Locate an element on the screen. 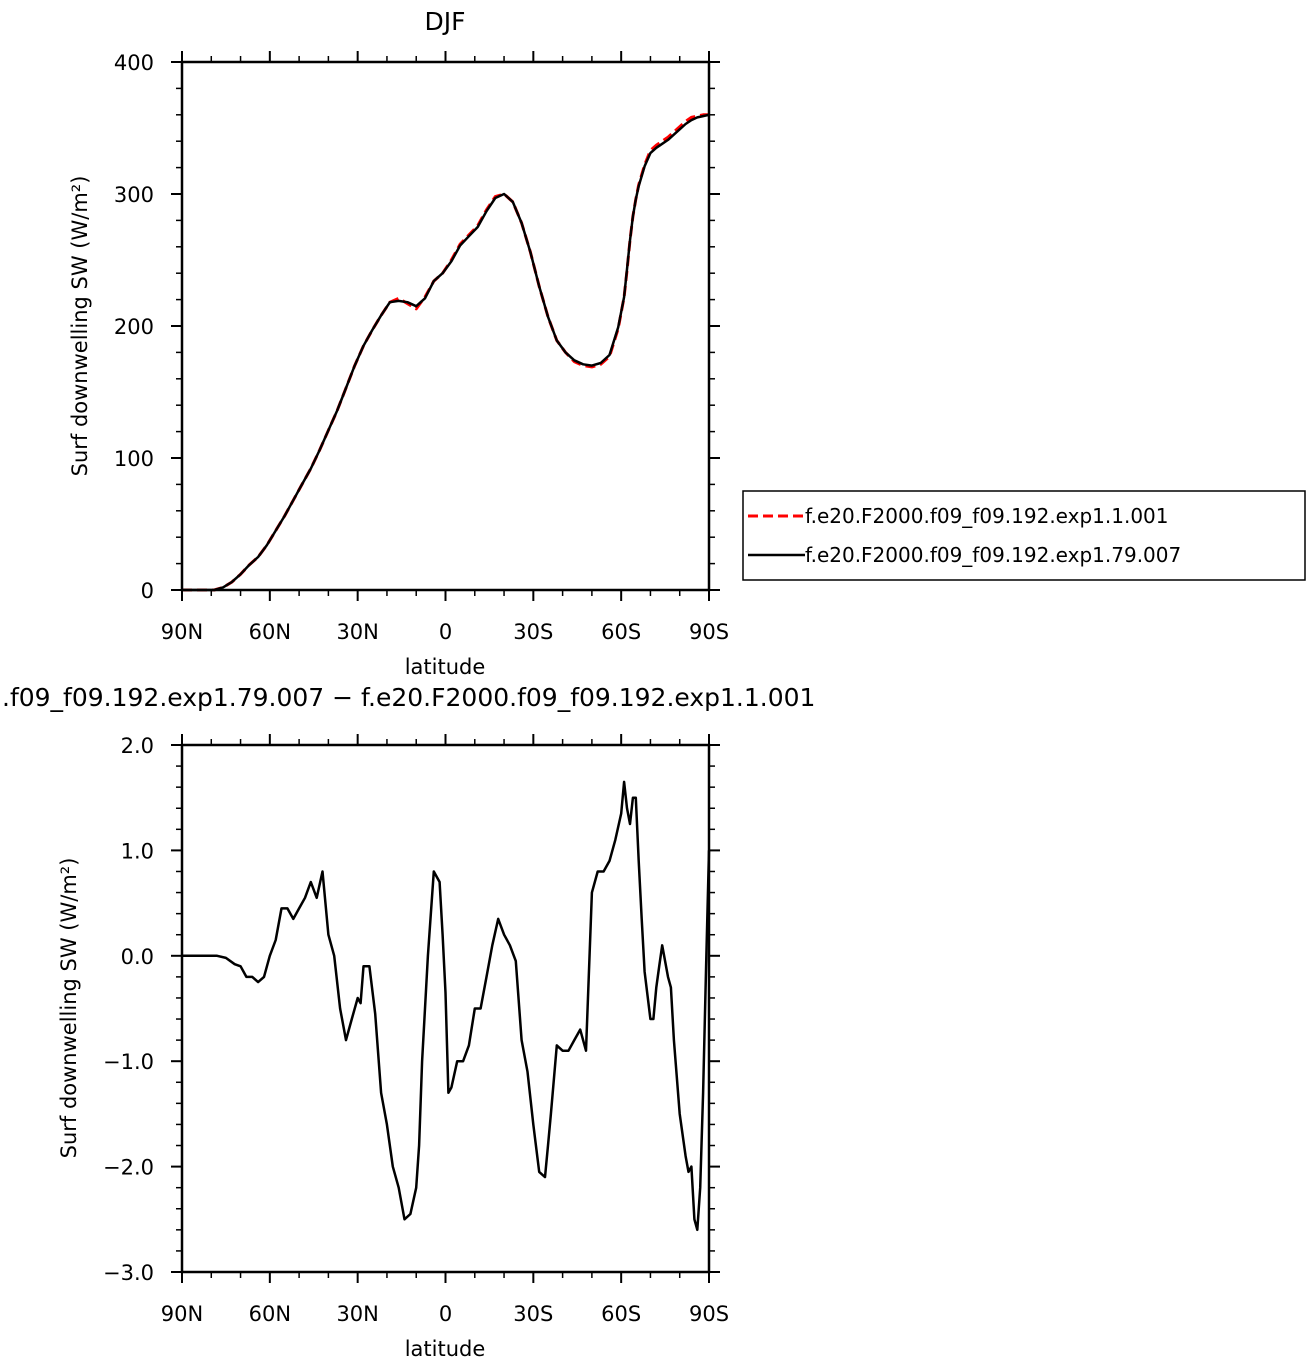 The height and width of the screenshot is (1363, 1311). bottom-x-tick-label: 30S is located at coordinates (533, 1314).